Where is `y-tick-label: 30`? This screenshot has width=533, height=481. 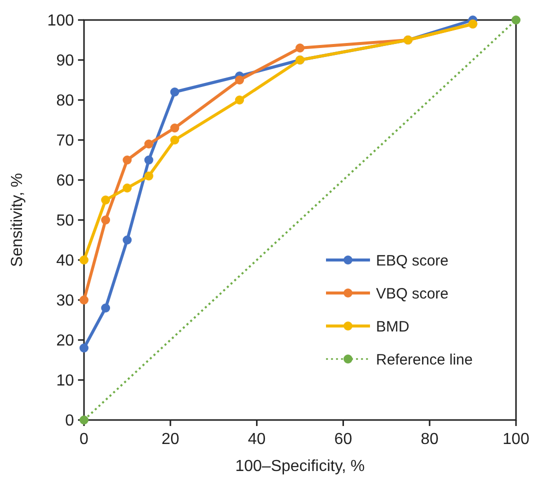 y-tick-label: 30 is located at coordinates (65, 301).